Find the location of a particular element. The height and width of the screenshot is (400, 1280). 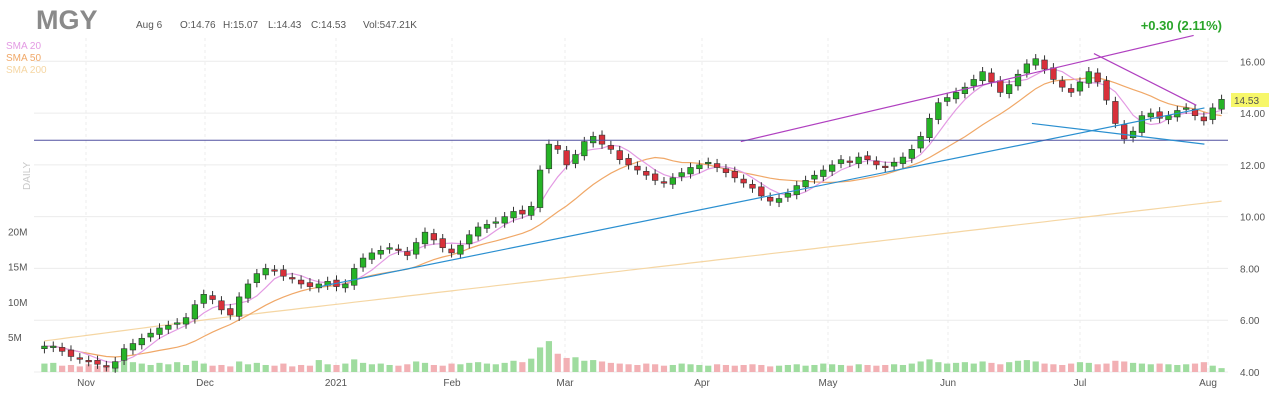

time-tick-label: 2021 is located at coordinates (336, 383).